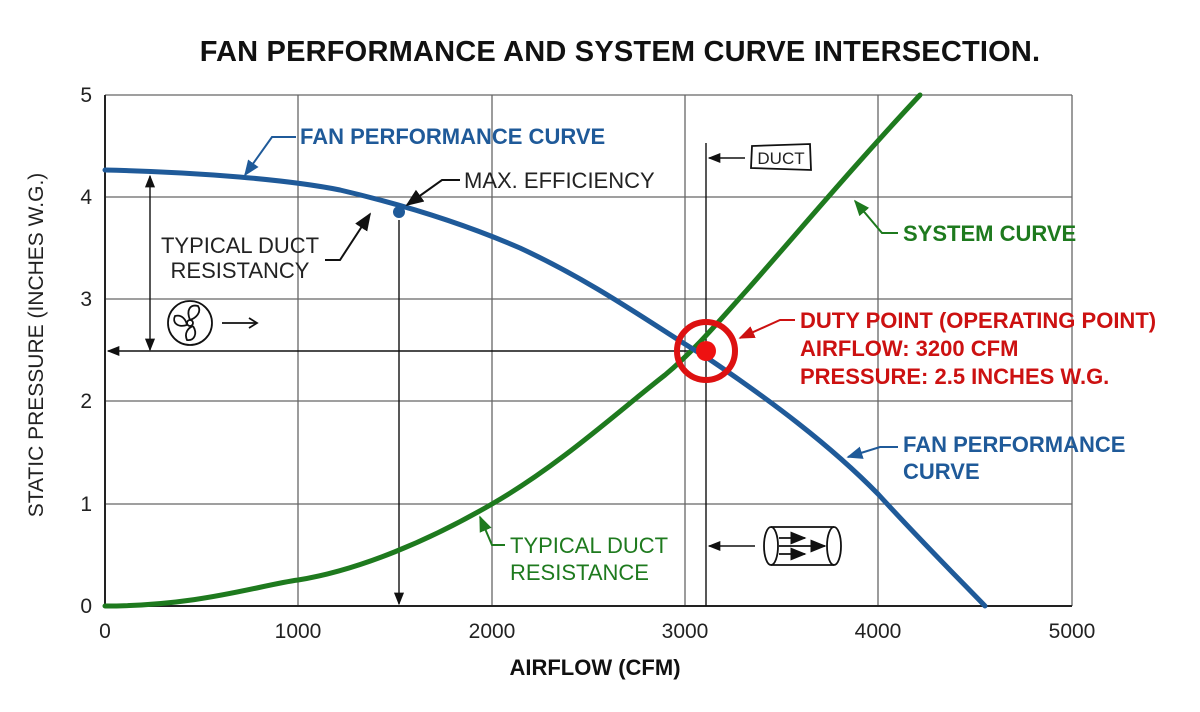 The image size is (1200, 712). What do you see at coordinates (240, 270) in the screenshot?
I see `typical-duct-resistancy-label: RESISTANCY` at bounding box center [240, 270].